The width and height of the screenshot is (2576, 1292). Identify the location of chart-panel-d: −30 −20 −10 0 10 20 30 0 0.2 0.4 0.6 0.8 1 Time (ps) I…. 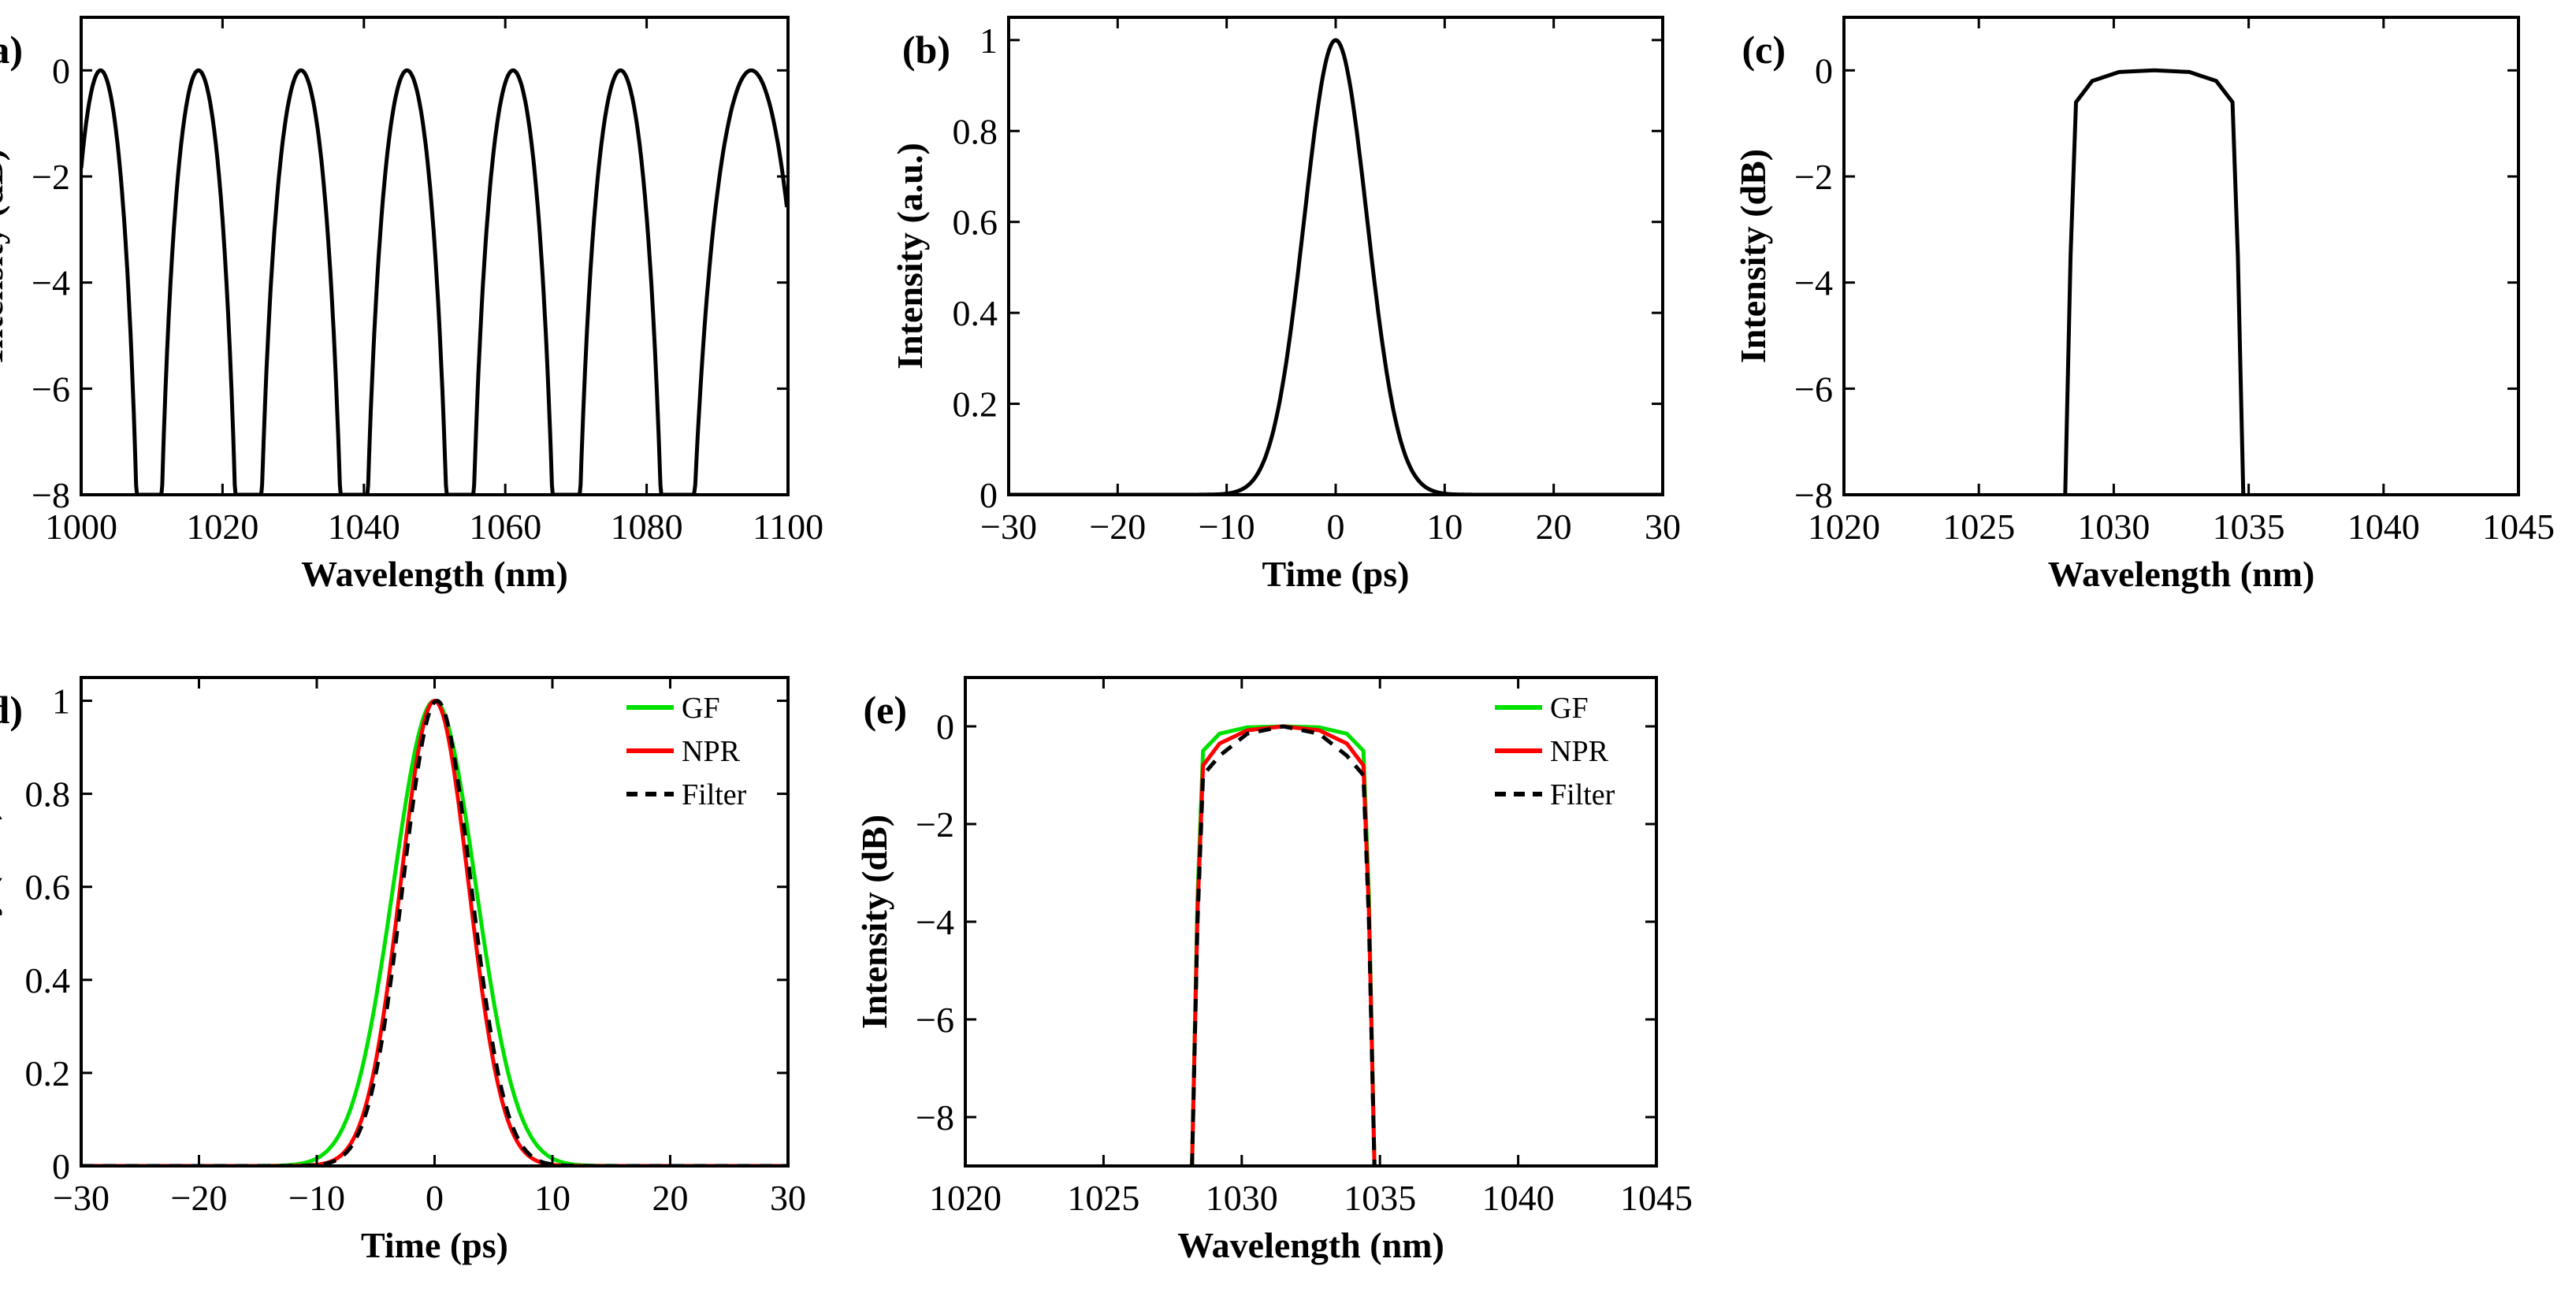
(403, 971).